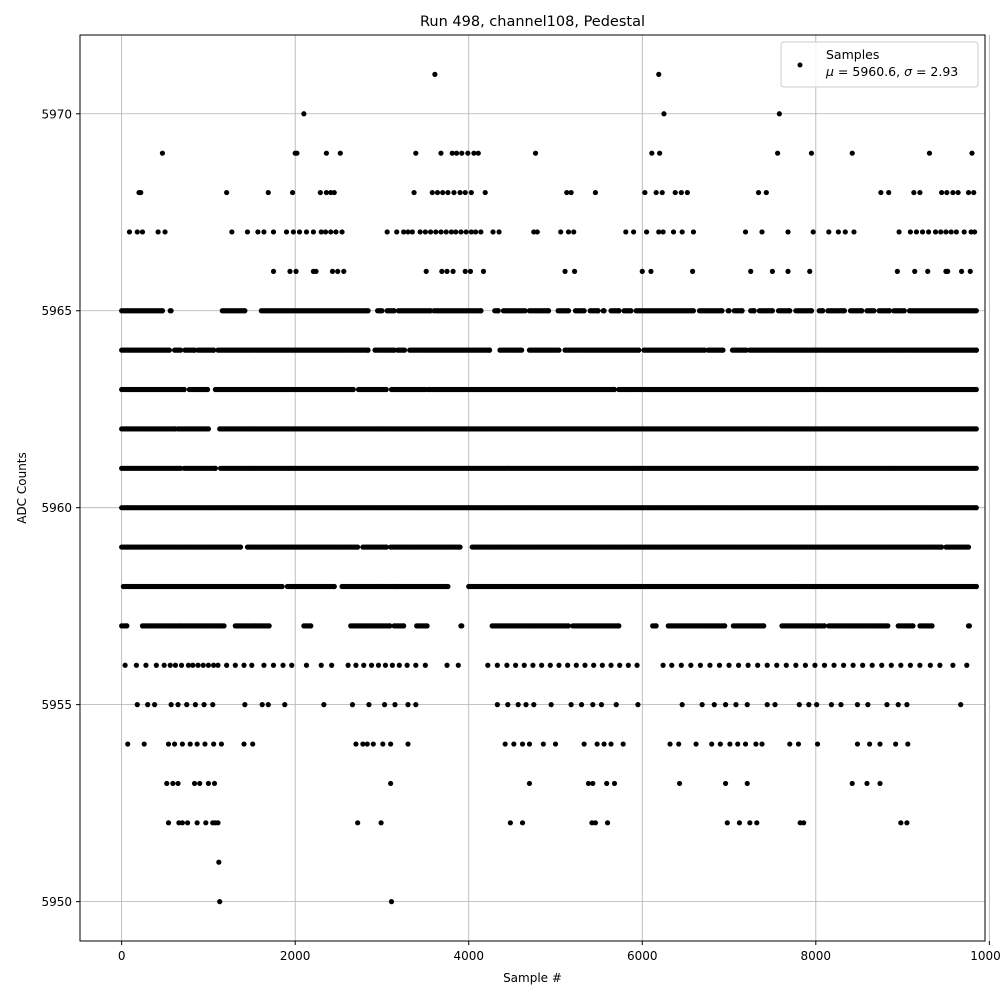  Describe the element at coordinates (642, 956) in the screenshot. I see `x-tick-label: 6000` at that location.